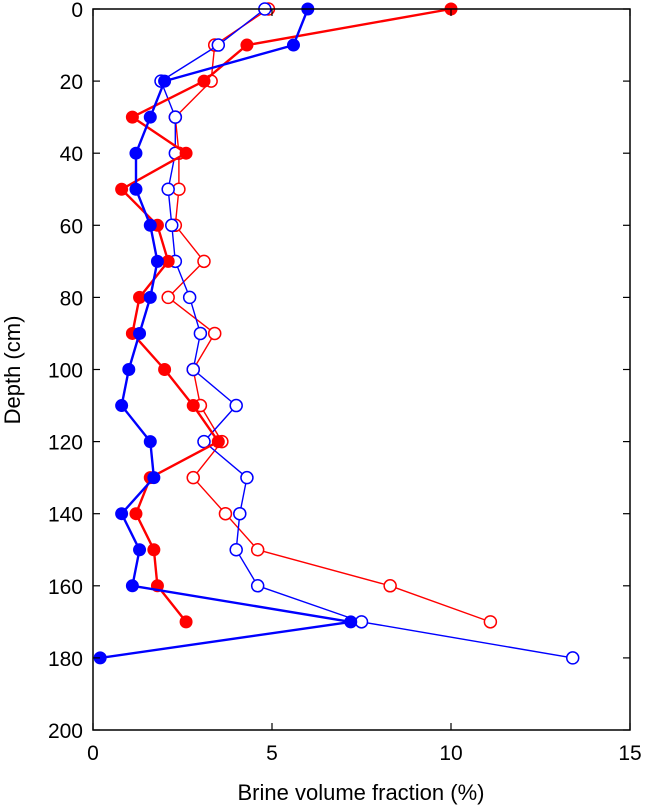  What do you see at coordinates (361, 792) in the screenshot?
I see `x-axis-label: Brine volume fraction (%)` at bounding box center [361, 792].